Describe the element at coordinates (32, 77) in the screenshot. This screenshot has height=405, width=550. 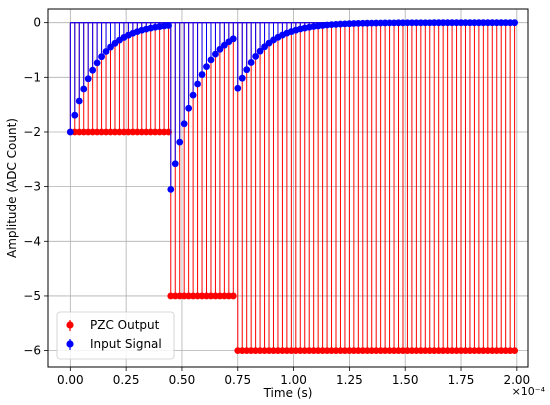
I see `y-tick-label: −1` at that location.